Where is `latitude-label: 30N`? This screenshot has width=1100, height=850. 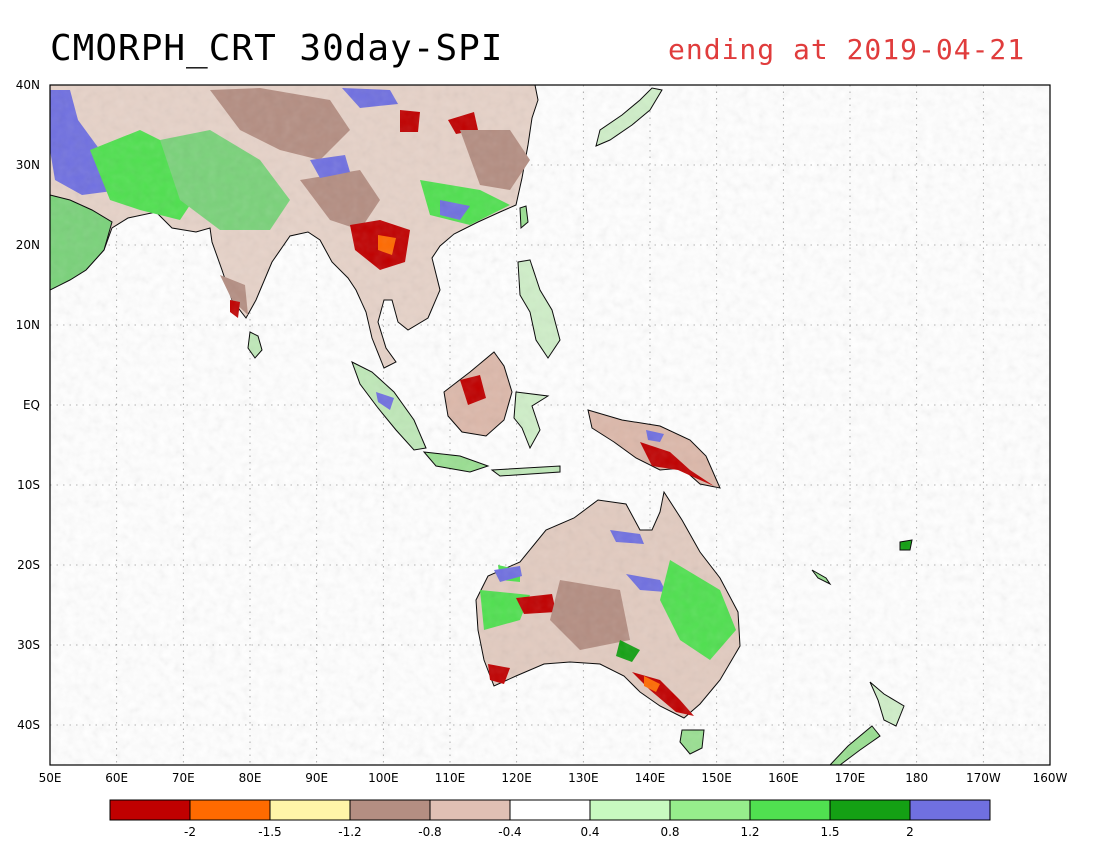
latitude-label: 30N is located at coordinates (28, 165).